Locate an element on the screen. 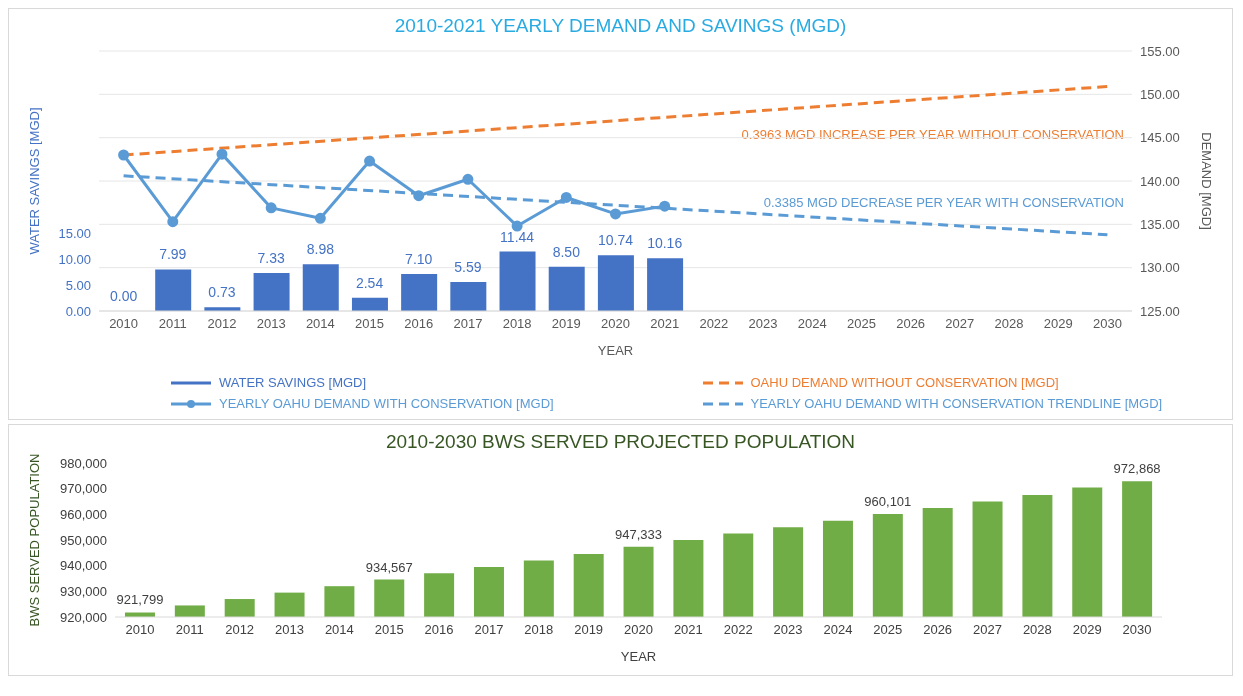 This screenshot has width=1243, height=696. data-label: 0.73 is located at coordinates (222, 292).